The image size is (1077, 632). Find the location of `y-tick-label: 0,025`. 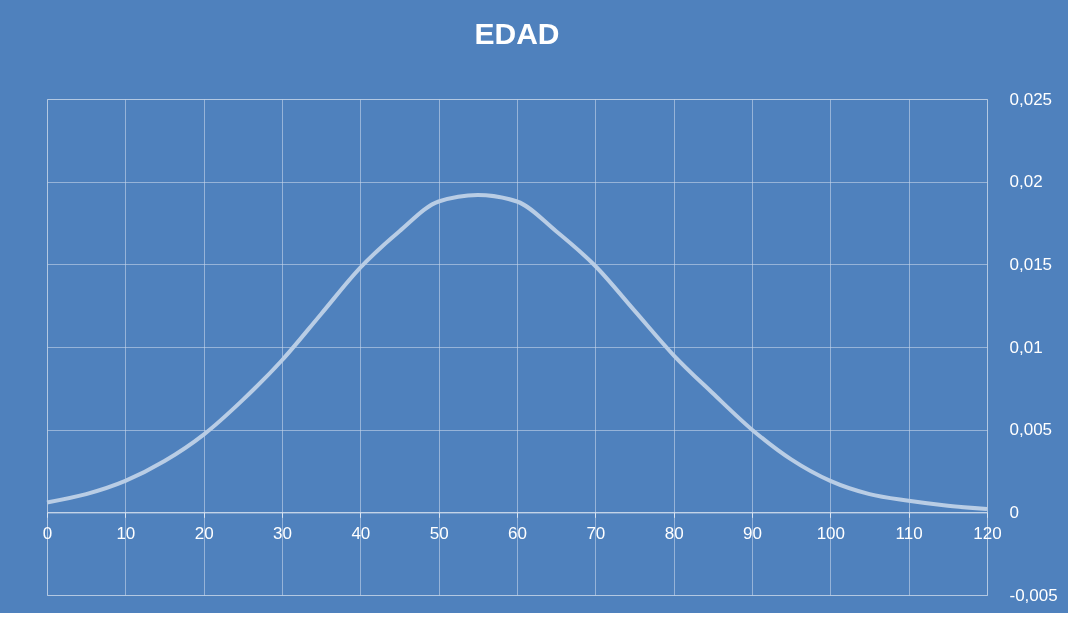

y-tick-label: 0,025 is located at coordinates (1031, 99).